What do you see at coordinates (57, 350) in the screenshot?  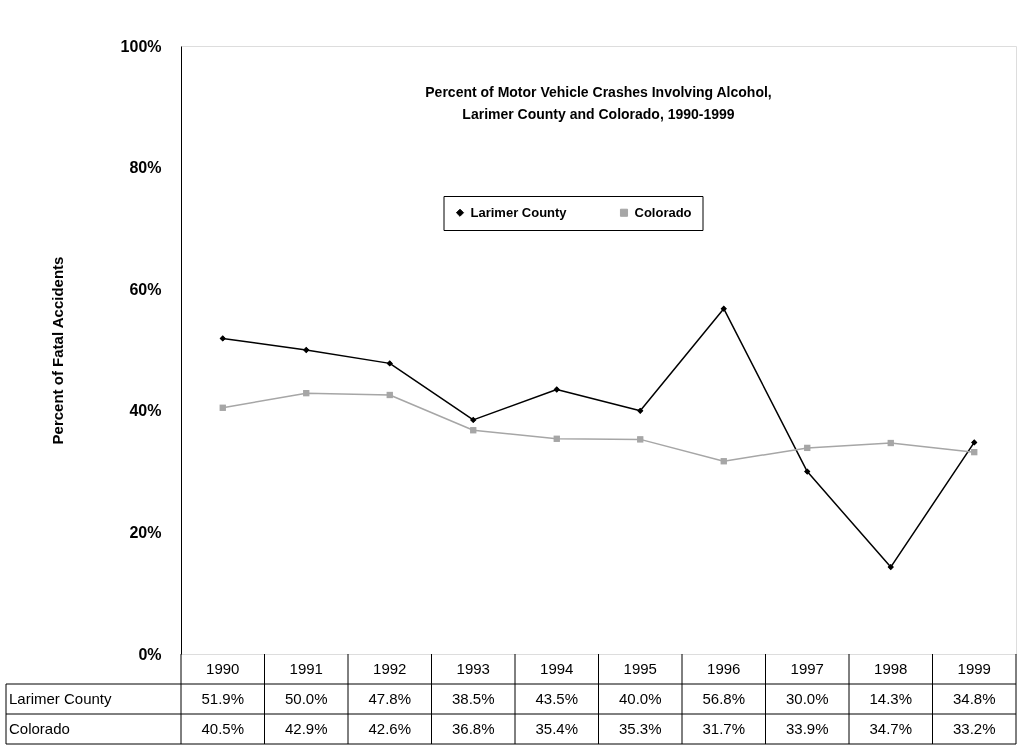 I see `y-axis-title: Percent of Fatal Accidents` at bounding box center [57, 350].